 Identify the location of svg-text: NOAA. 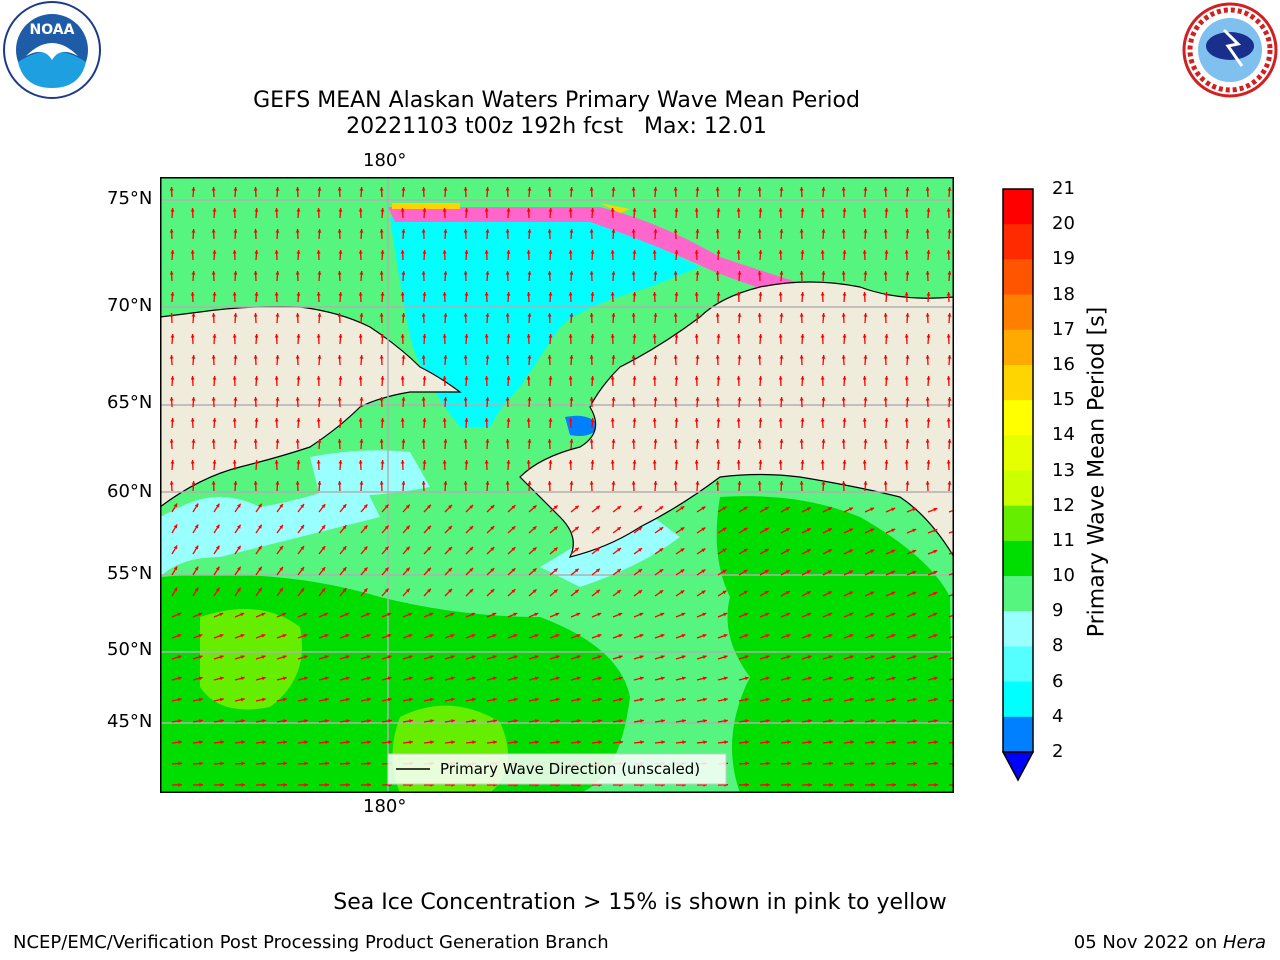
(52, 30).